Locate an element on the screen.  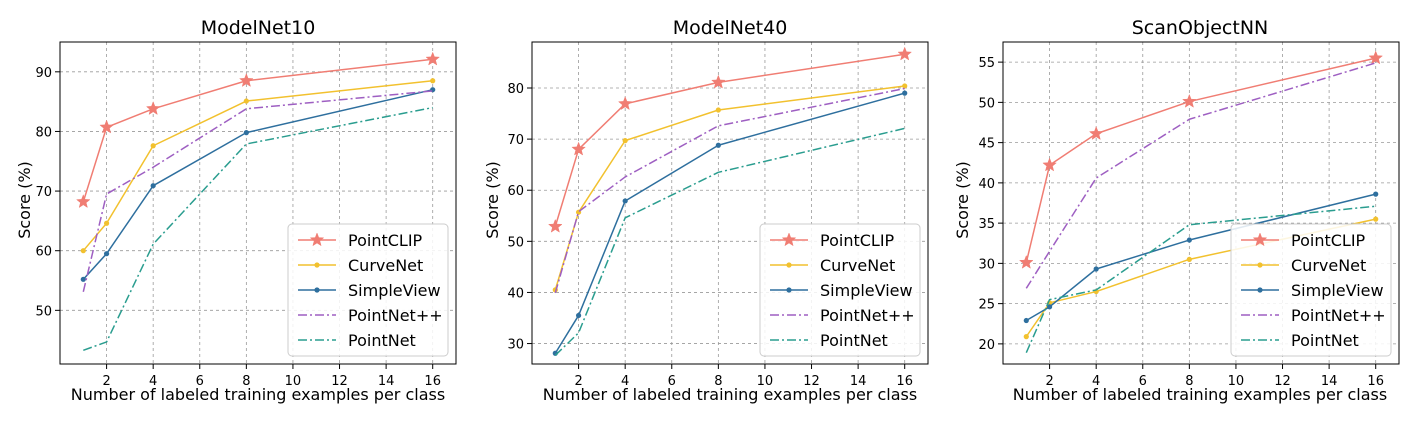
legend-item-pointclip: PointCLIP is located at coordinates (360, 240).